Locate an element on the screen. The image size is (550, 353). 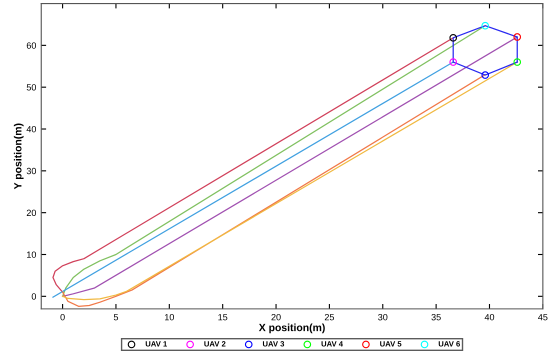
x-tick-label: 35 is located at coordinates (436, 317).